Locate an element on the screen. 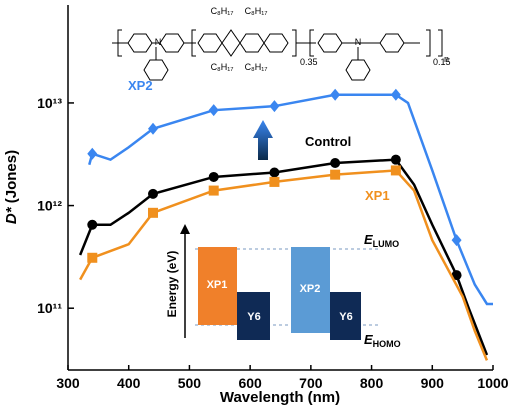  x-tick-label: 700 is located at coordinates (311, 383).